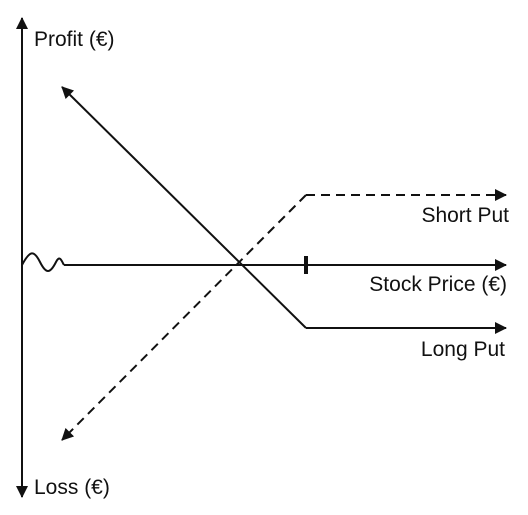 Image resolution: width=528 pixels, height=515 pixels. What do you see at coordinates (72, 487) in the screenshot?
I see `loss-axis-label: Loss (€)` at bounding box center [72, 487].